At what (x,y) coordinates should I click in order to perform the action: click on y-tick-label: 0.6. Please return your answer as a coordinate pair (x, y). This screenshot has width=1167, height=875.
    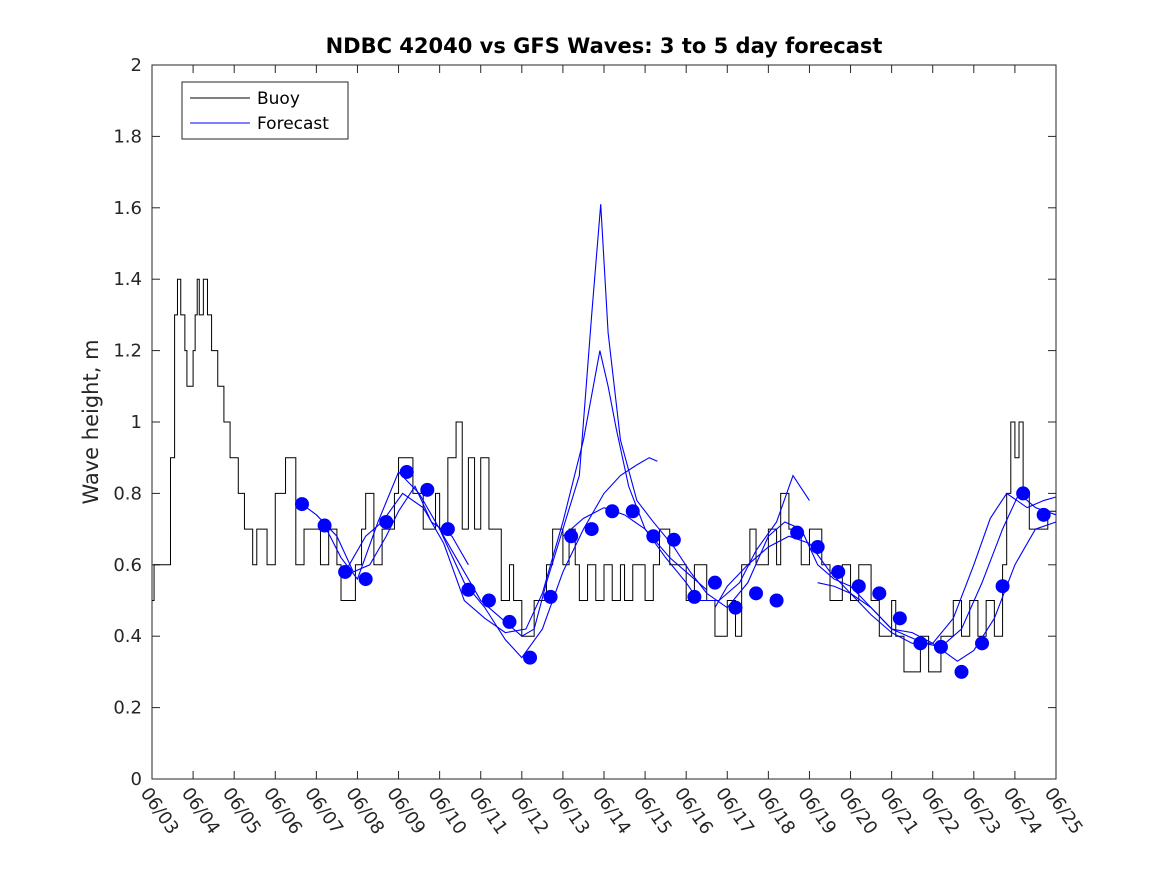
    Looking at the image, I should click on (127, 565).